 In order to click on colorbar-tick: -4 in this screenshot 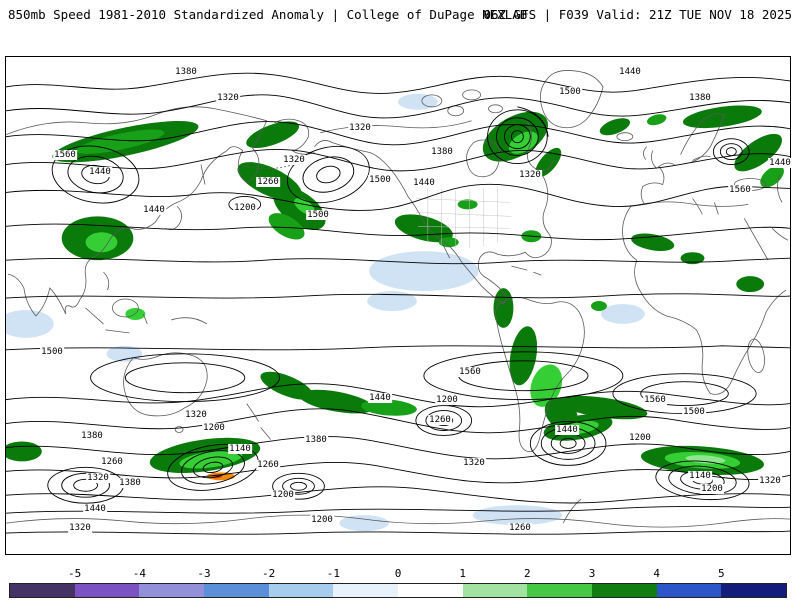, I will do `click(139, 573)`.